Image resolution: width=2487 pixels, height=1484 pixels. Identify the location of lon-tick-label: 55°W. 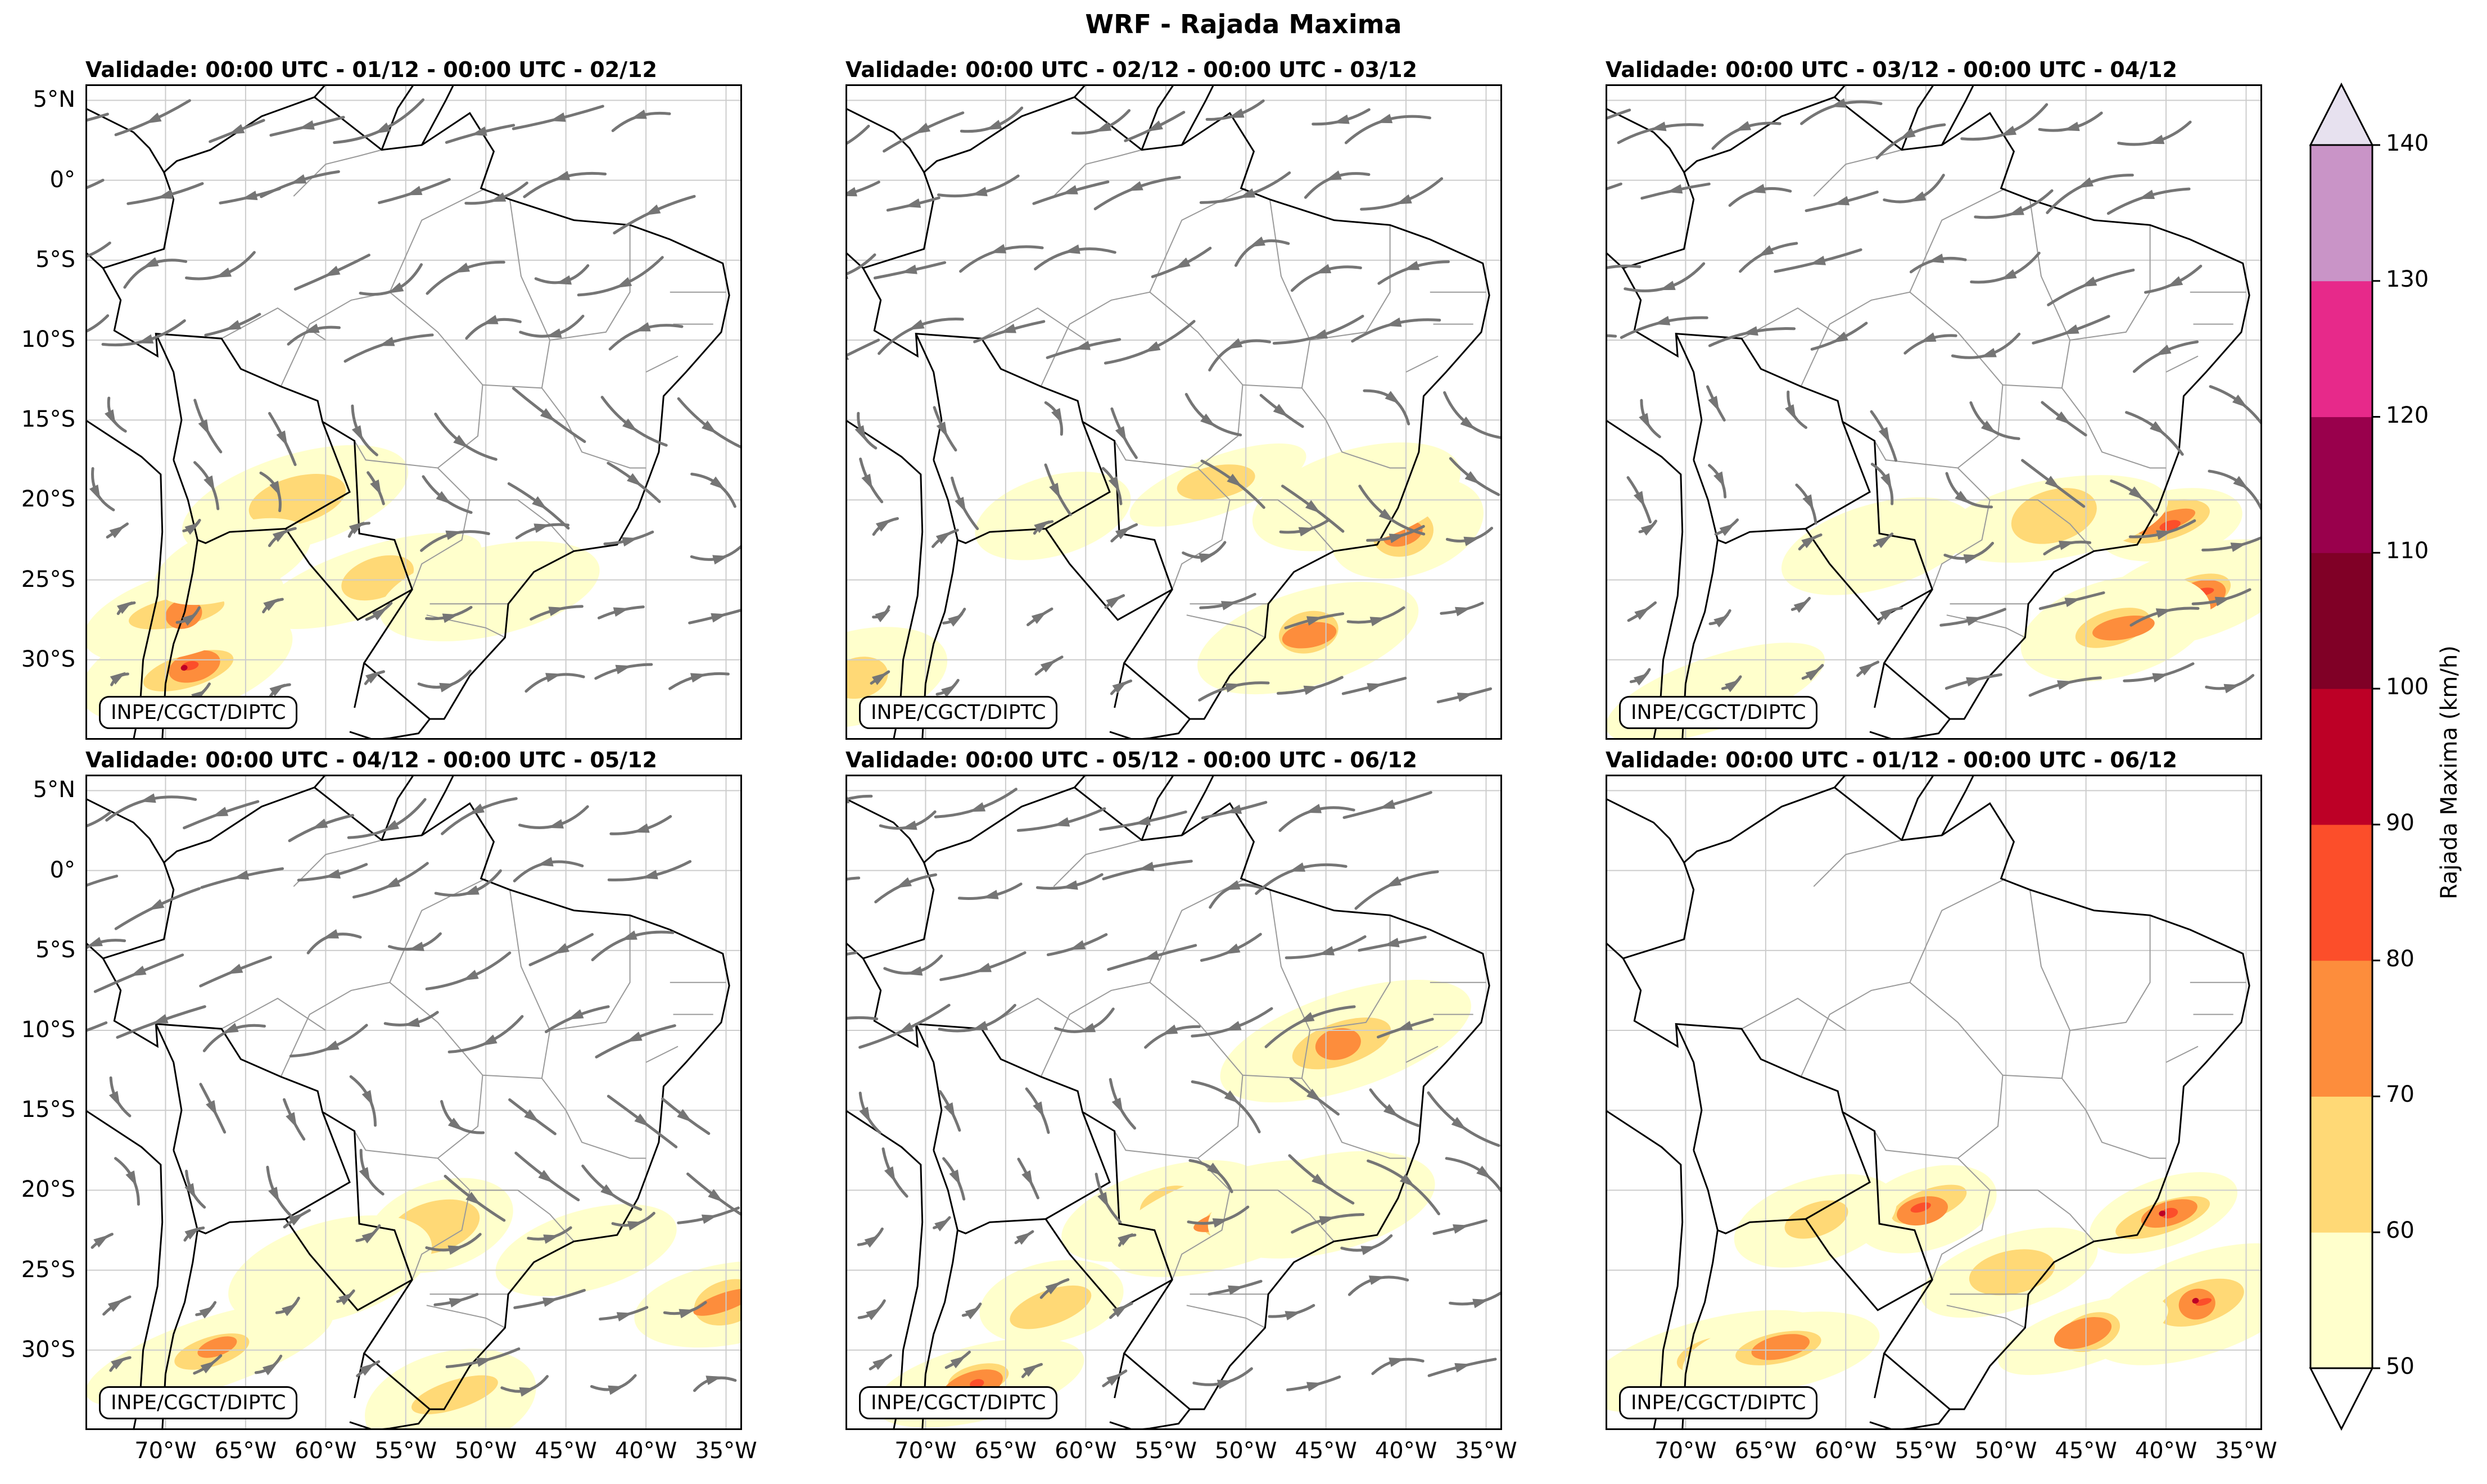
(1925, 1451).